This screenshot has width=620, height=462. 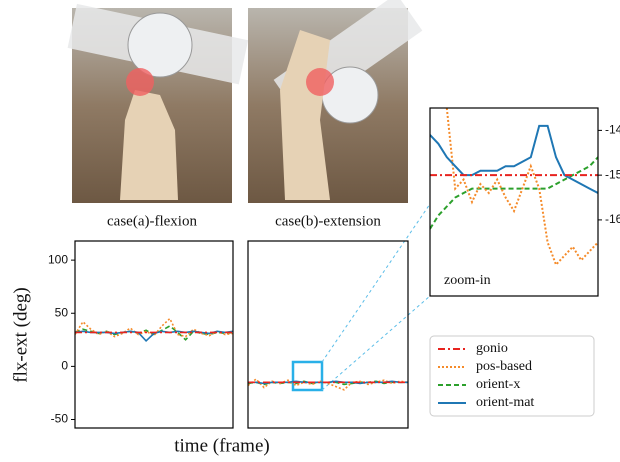 I want to click on y-tick-label: -14, so click(x=612, y=130).